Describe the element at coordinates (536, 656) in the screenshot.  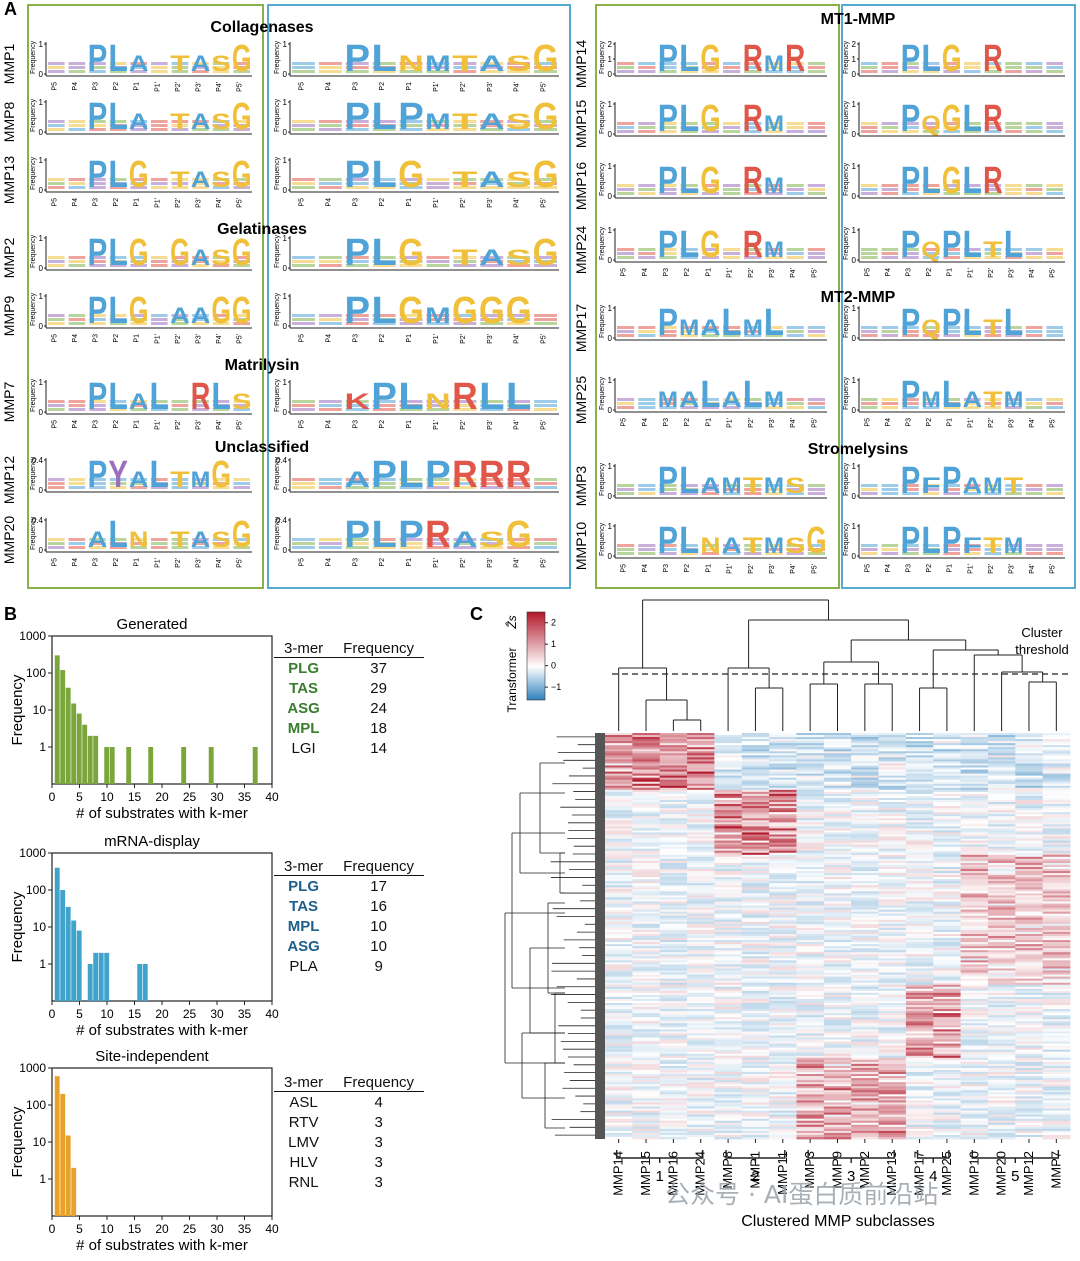
I see `colorbar` at that location.